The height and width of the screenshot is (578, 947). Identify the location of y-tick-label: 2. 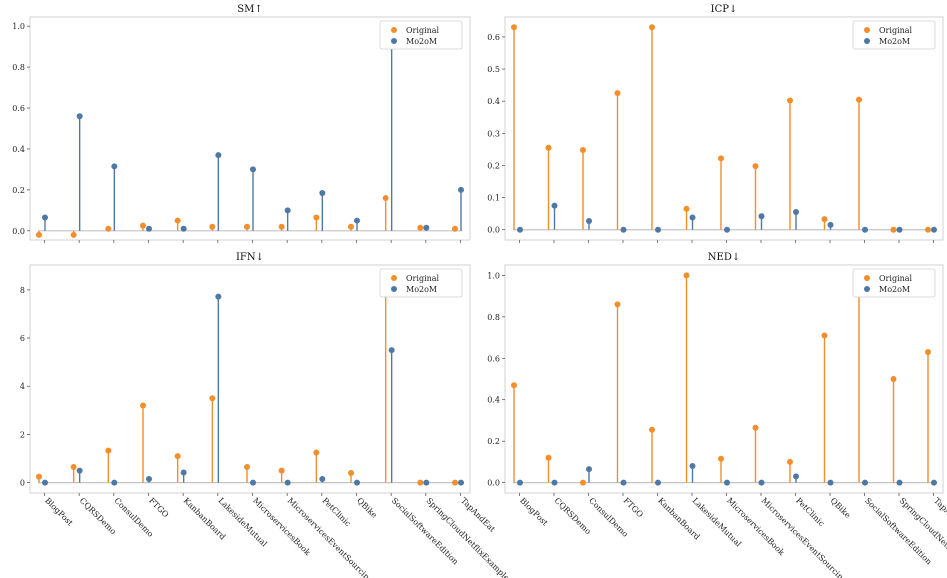
(22, 434).